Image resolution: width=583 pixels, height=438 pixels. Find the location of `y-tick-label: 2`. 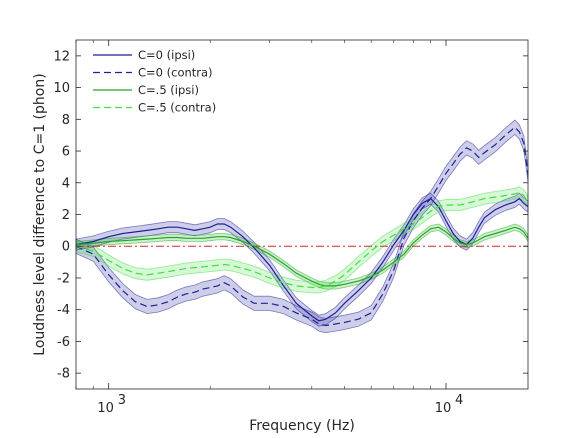

y-tick-label: 2 is located at coordinates (66, 215).